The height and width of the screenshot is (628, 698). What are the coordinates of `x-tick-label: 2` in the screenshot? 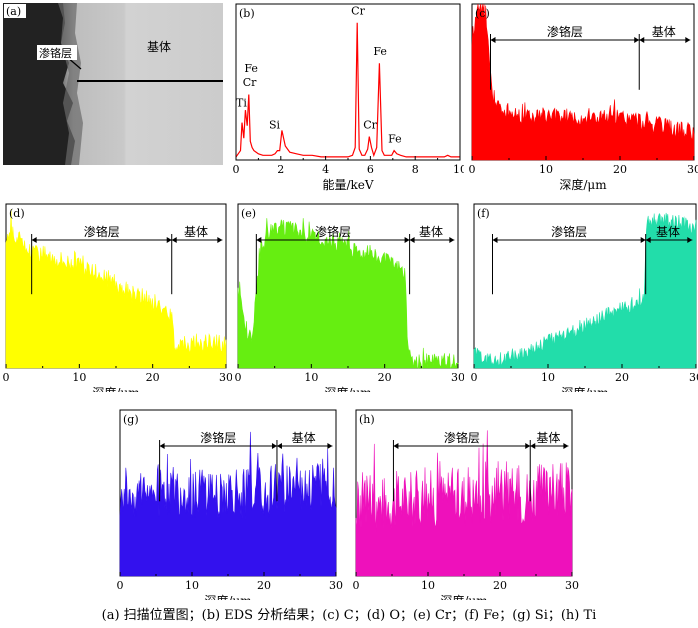 It's located at (280, 169).